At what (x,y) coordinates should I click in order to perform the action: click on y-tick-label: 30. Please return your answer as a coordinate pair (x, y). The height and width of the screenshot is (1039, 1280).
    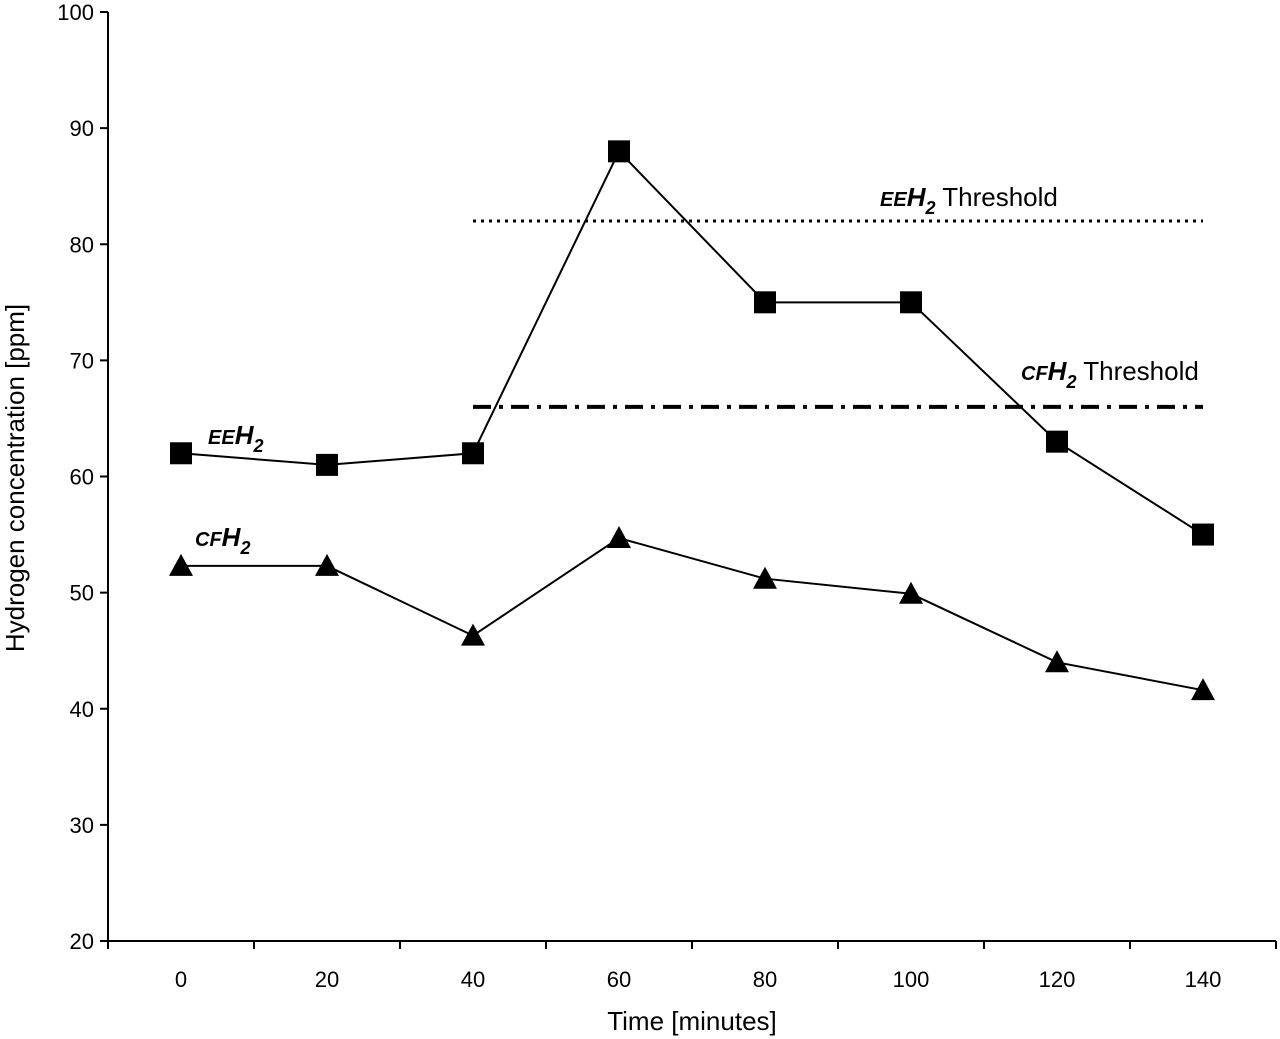
    Looking at the image, I should click on (82, 825).